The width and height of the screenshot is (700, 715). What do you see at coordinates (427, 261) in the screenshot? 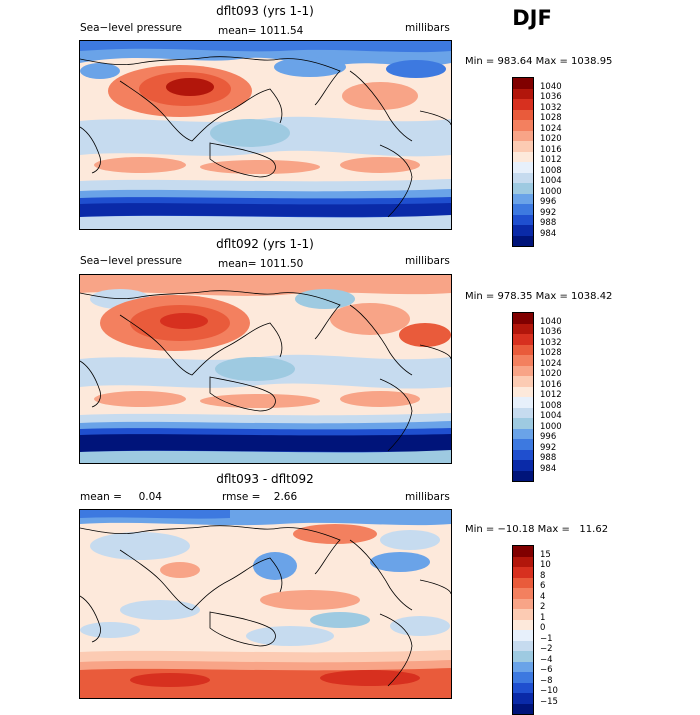
I see `panel-2-units-label: millibars` at bounding box center [427, 261].